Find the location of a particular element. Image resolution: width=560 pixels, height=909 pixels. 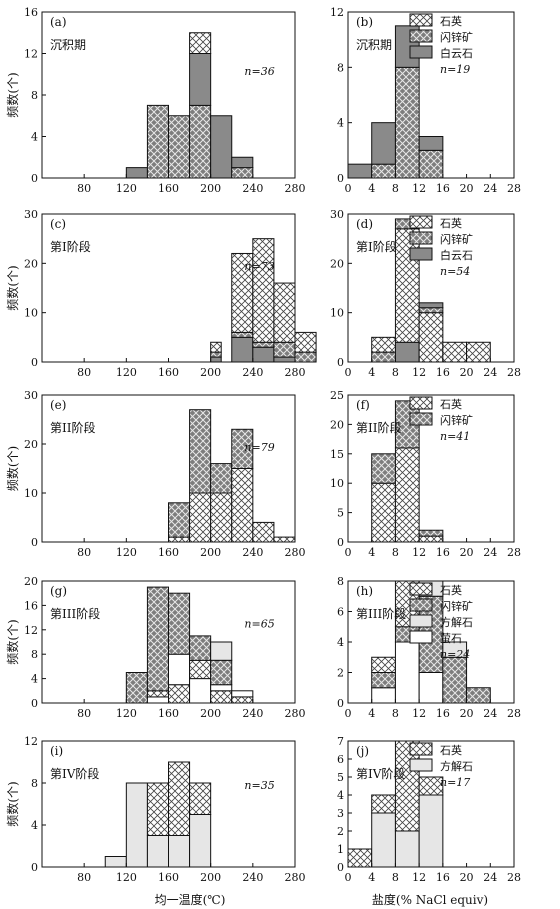

xtick-label-d: 4 is located at coordinates (371, 372).